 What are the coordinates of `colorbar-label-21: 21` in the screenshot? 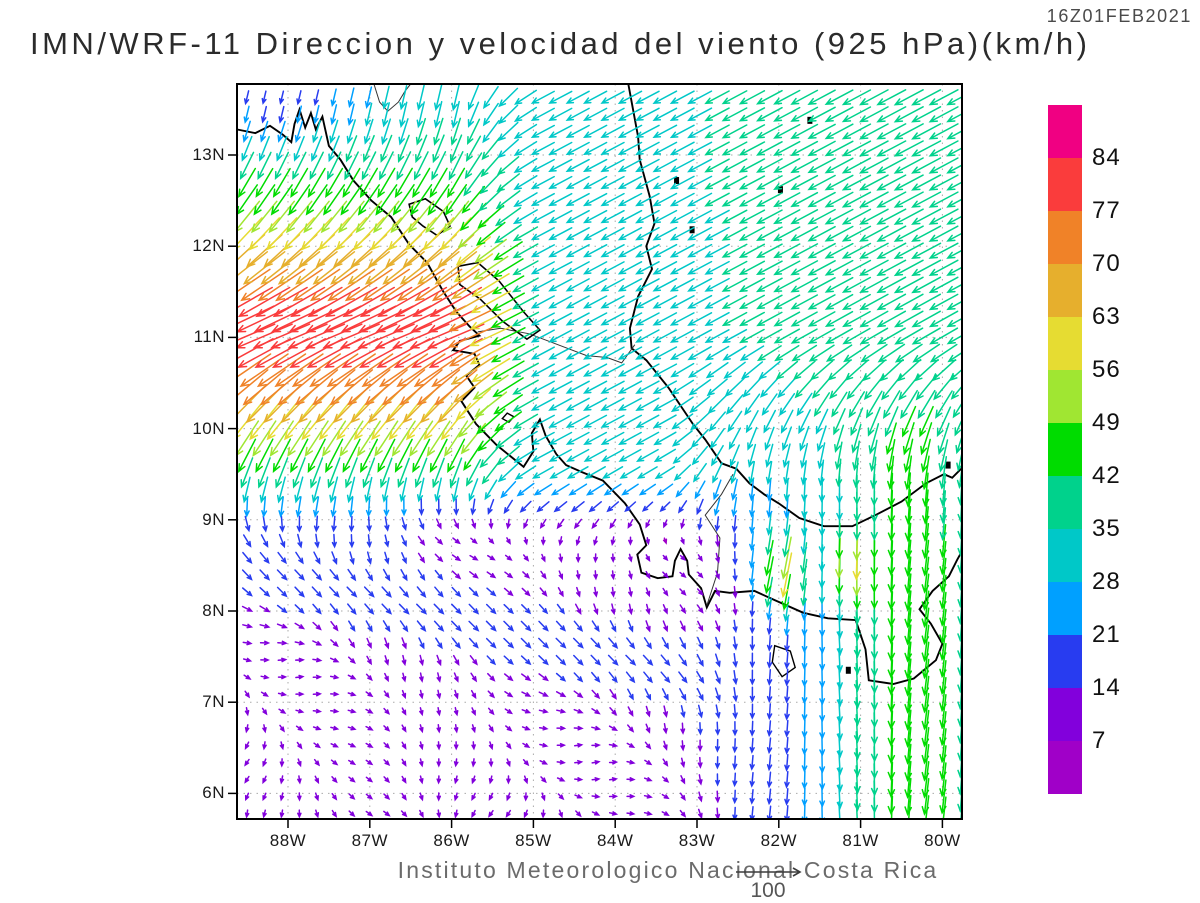 It's located at (1106, 634).